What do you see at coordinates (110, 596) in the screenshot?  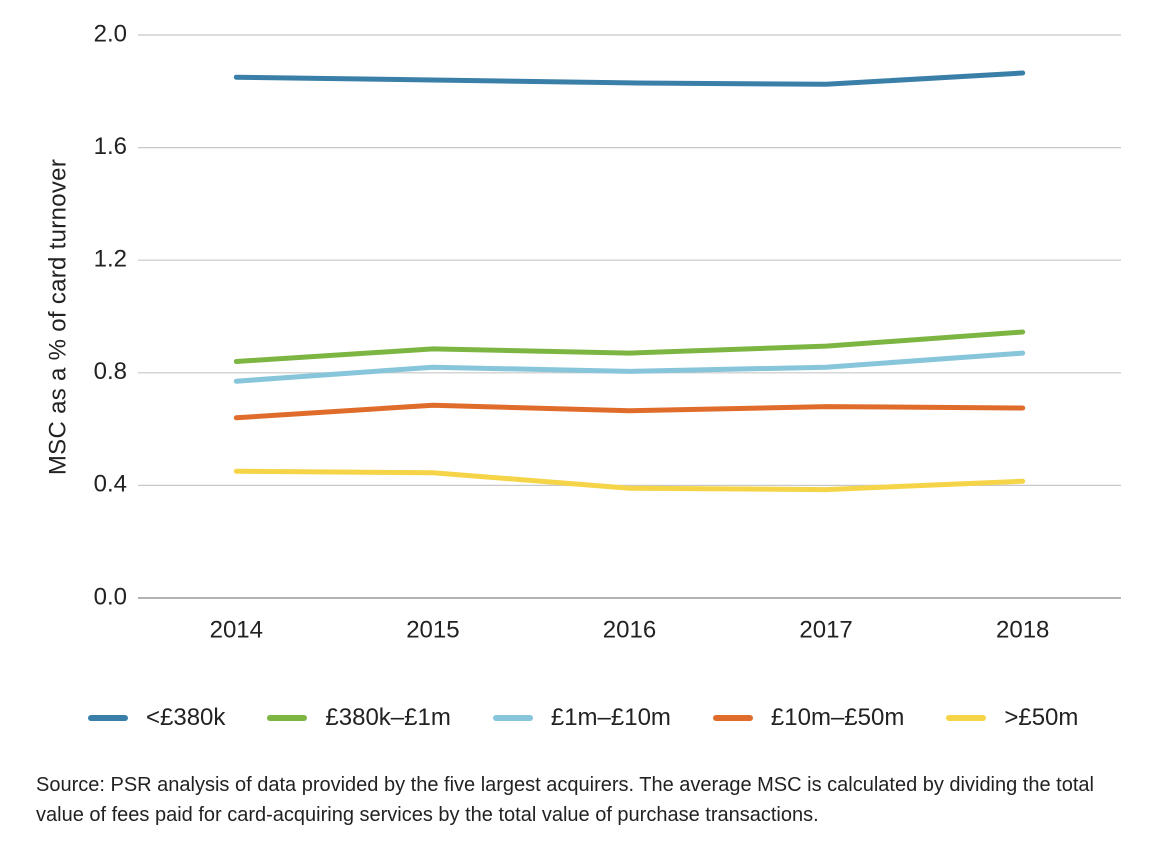 I see `y-tick-label: 0.0` at bounding box center [110, 596].